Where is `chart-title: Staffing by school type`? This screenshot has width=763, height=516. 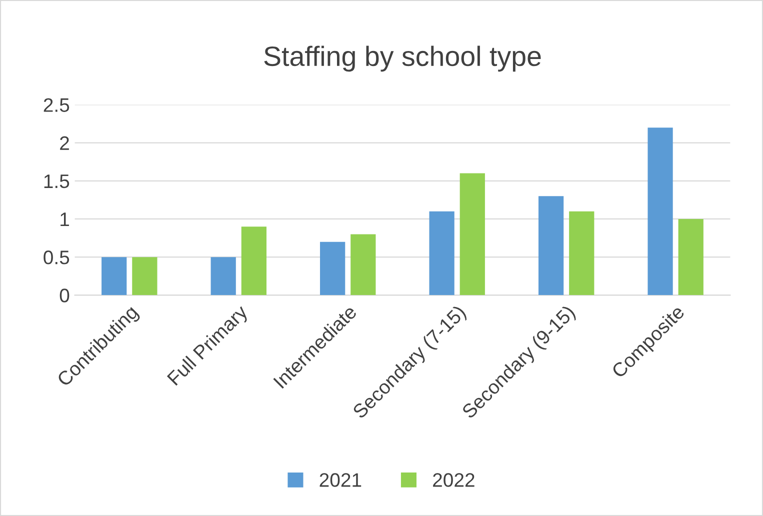
chart-title: Staffing by school type is located at coordinates (402, 59).